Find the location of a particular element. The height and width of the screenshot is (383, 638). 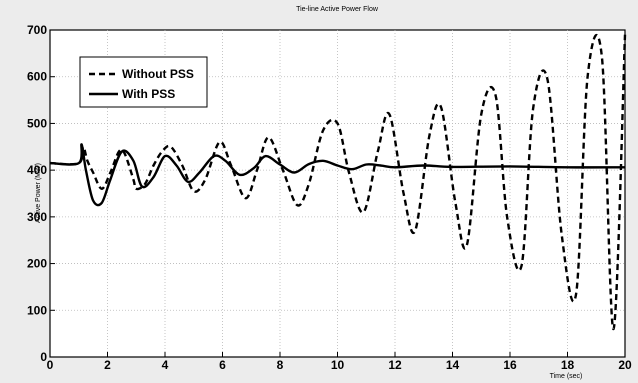

x-axis-label: Time (sec) is located at coordinates (566, 376).